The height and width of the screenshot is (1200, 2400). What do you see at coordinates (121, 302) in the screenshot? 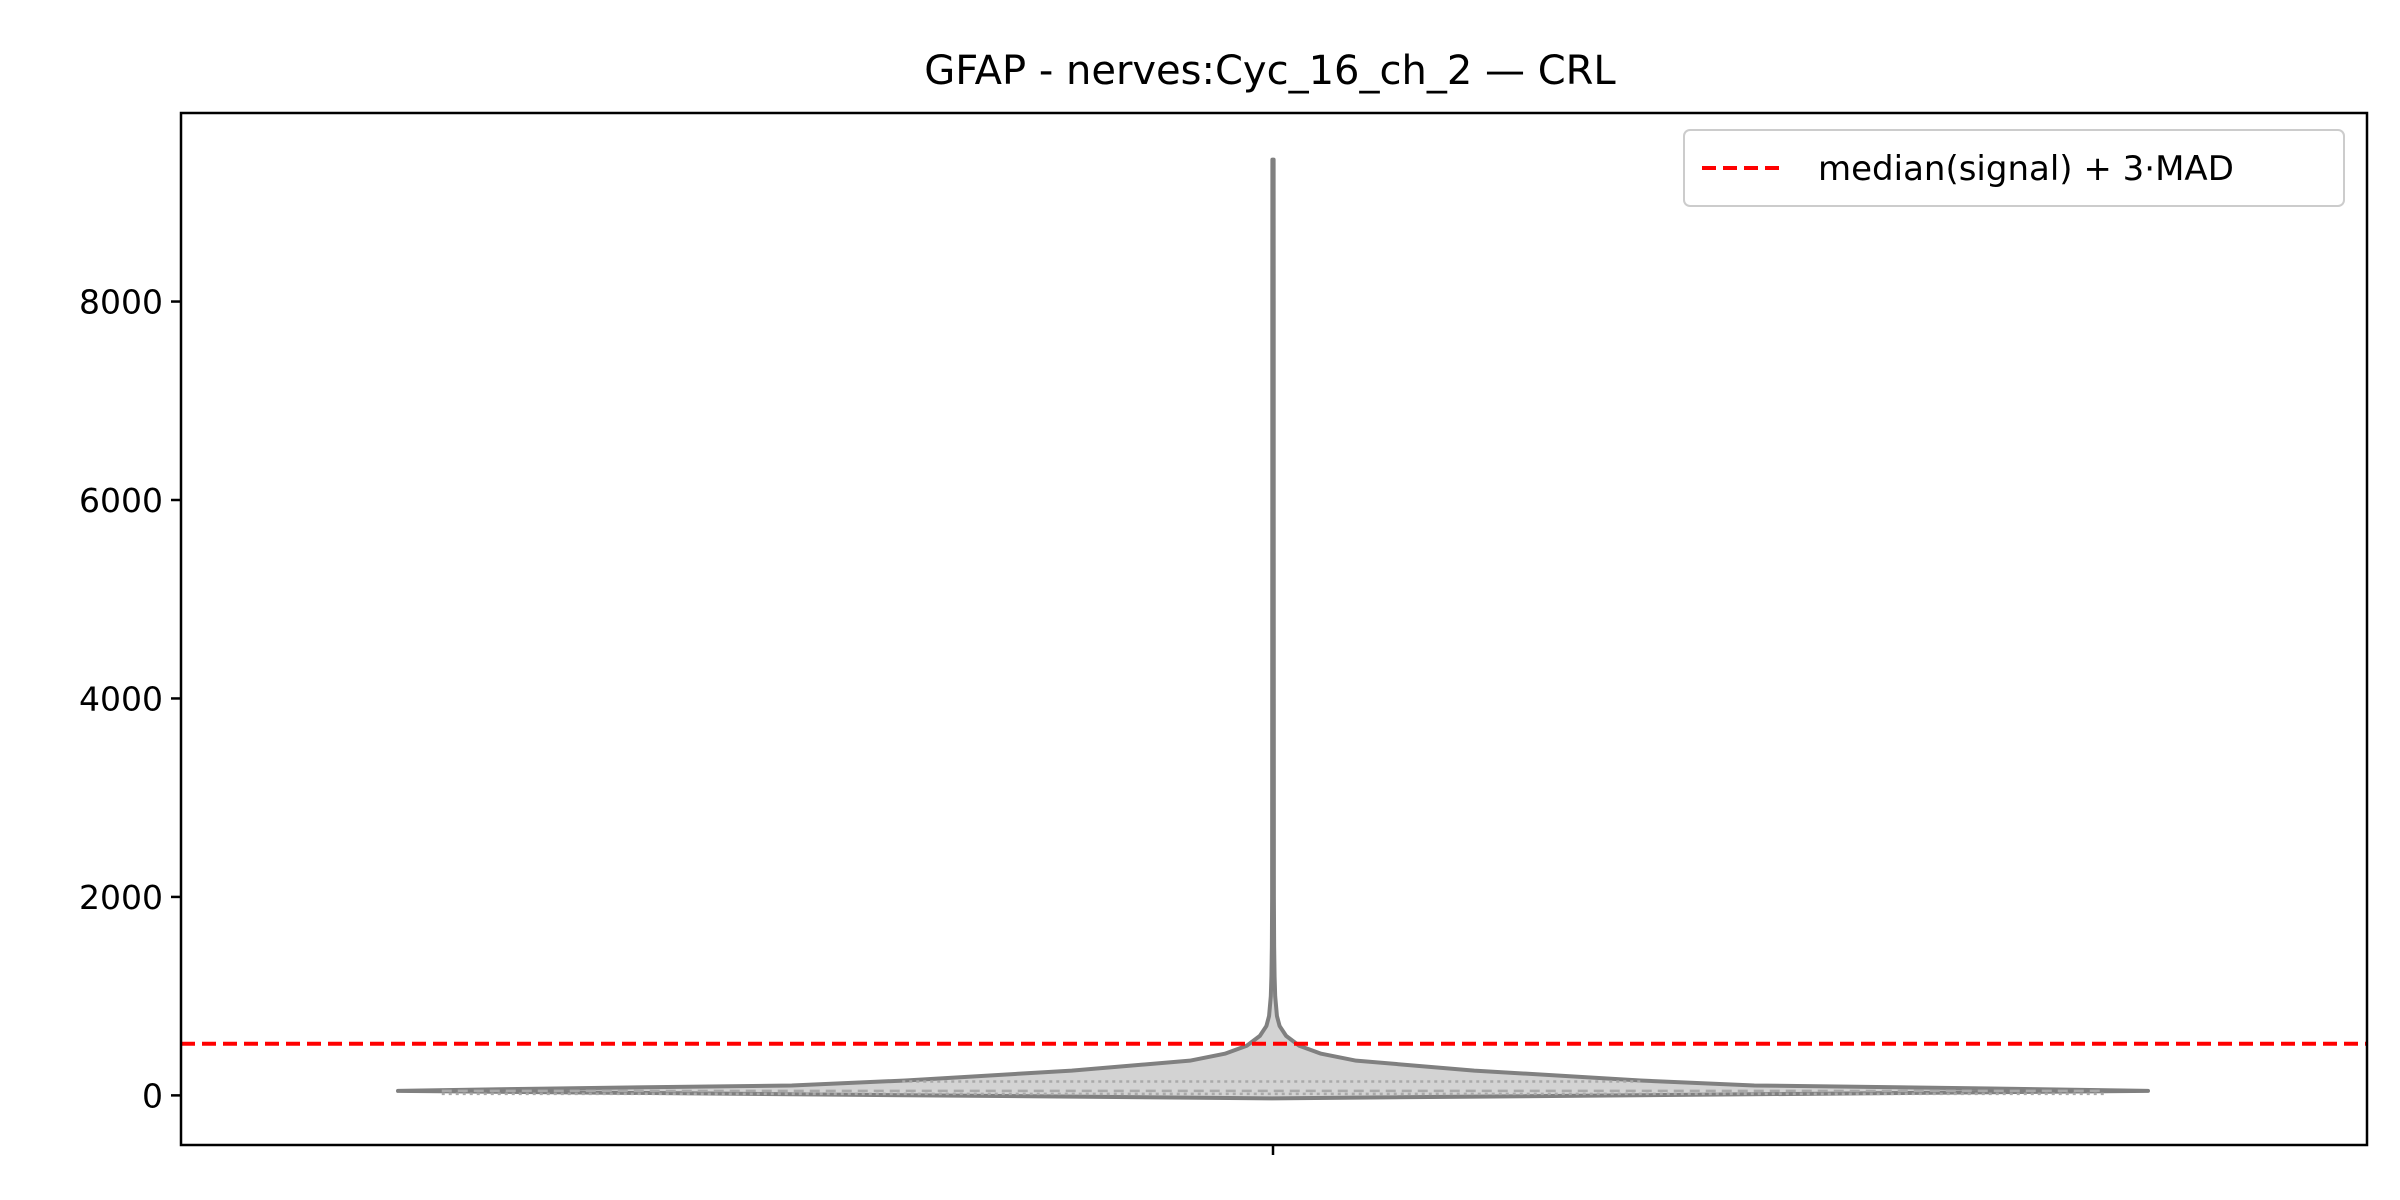
I see `y-tick-label-8000: 8000` at bounding box center [121, 302].